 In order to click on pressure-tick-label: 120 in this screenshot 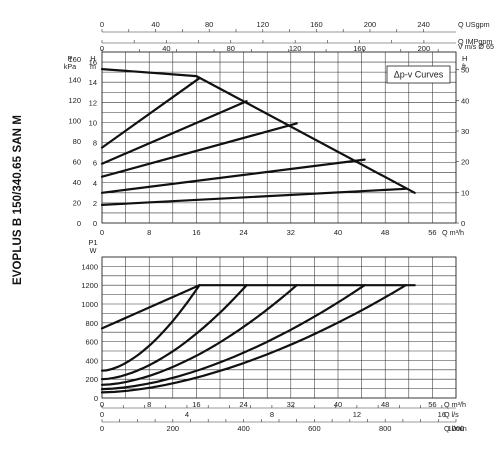, I will do `click(74, 100)`.